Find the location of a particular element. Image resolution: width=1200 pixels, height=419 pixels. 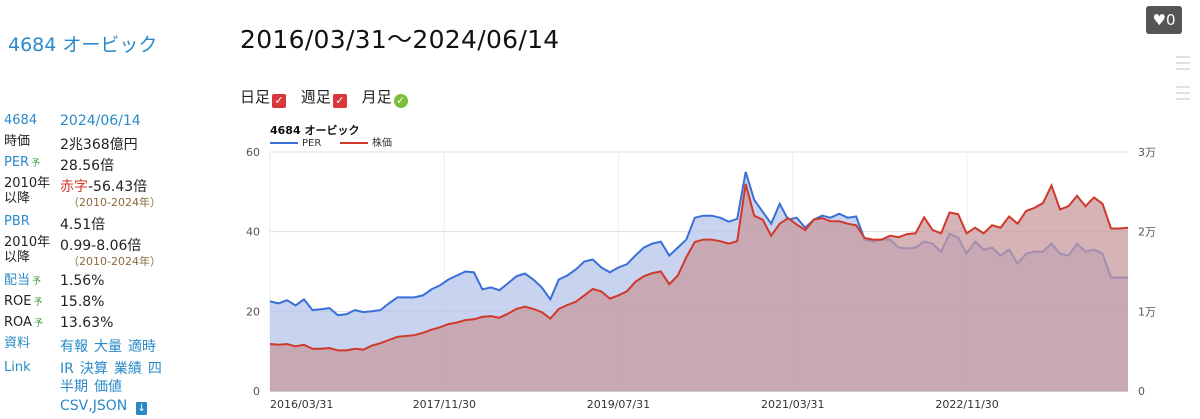

roa-label: ROA 予 is located at coordinates (31, 323).